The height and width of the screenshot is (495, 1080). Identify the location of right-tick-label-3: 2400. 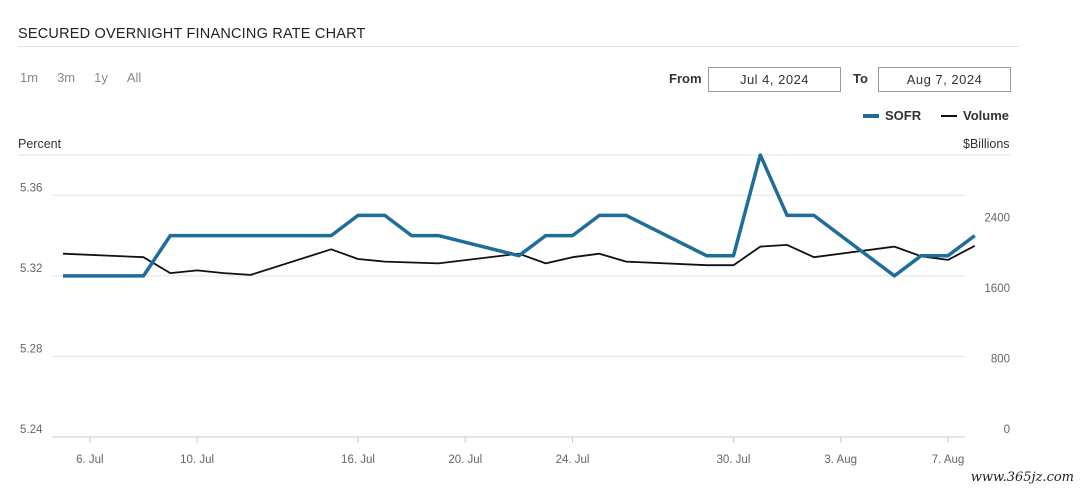
(997, 219).